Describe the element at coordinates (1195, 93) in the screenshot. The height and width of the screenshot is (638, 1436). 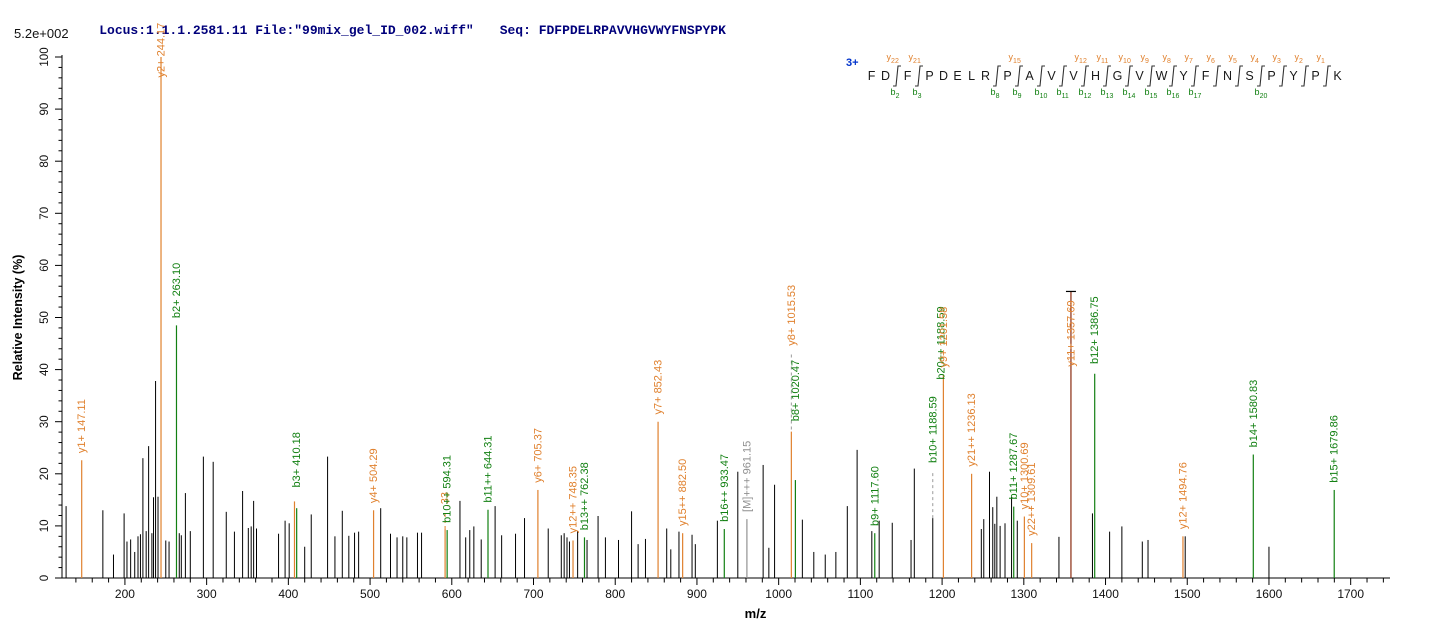
I see `b-ion-label: b17` at that location.